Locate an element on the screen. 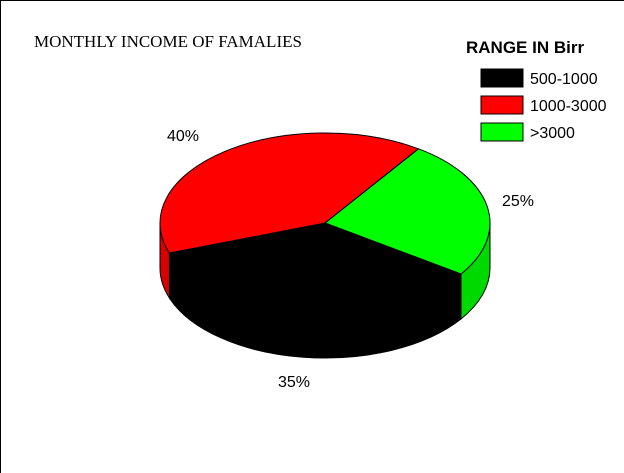 This screenshot has height=473, width=624. legend-label-500-1000: 500-1000 is located at coordinates (564, 79).